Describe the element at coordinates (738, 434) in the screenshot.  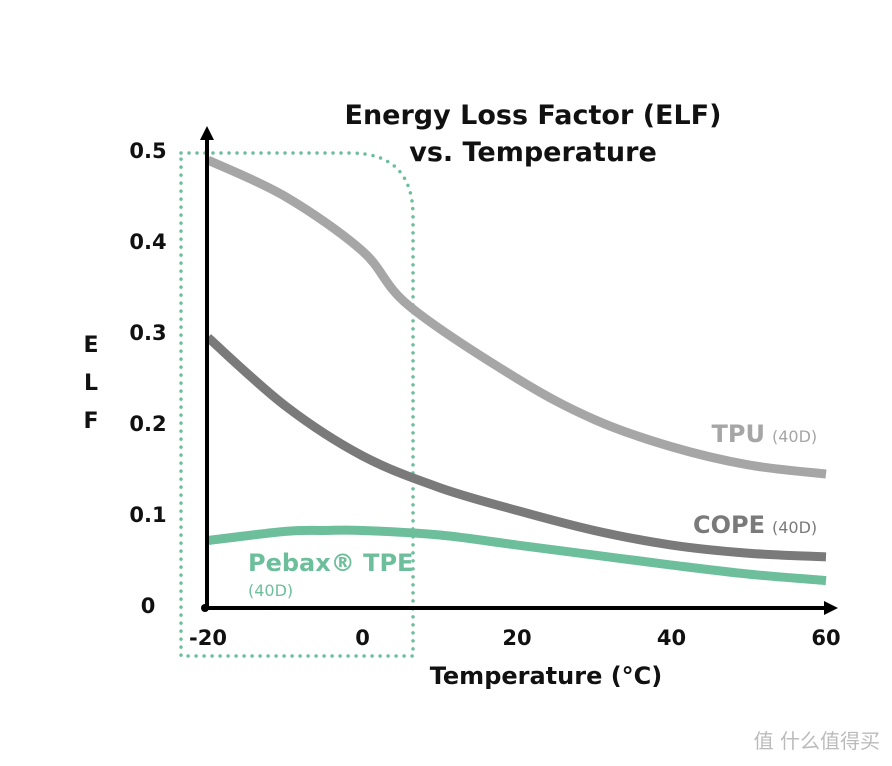
I see `series-label: TPU` at that location.